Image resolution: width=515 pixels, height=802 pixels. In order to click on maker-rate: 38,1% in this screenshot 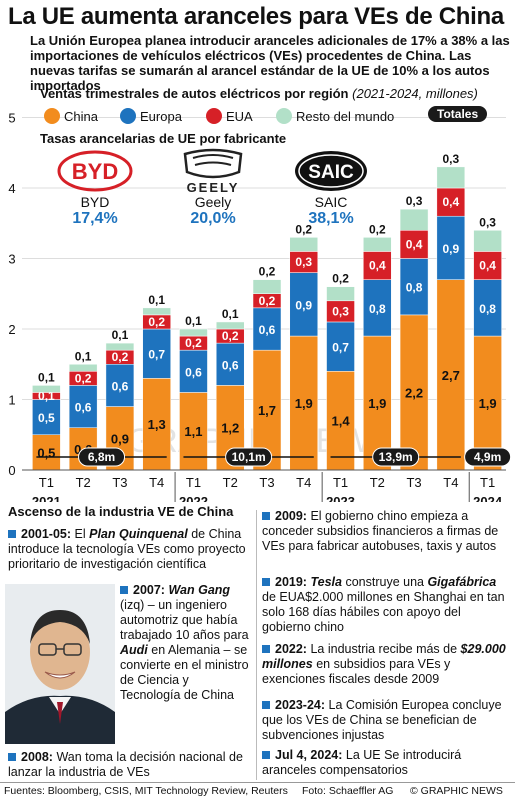, I will do `click(331, 218)`.